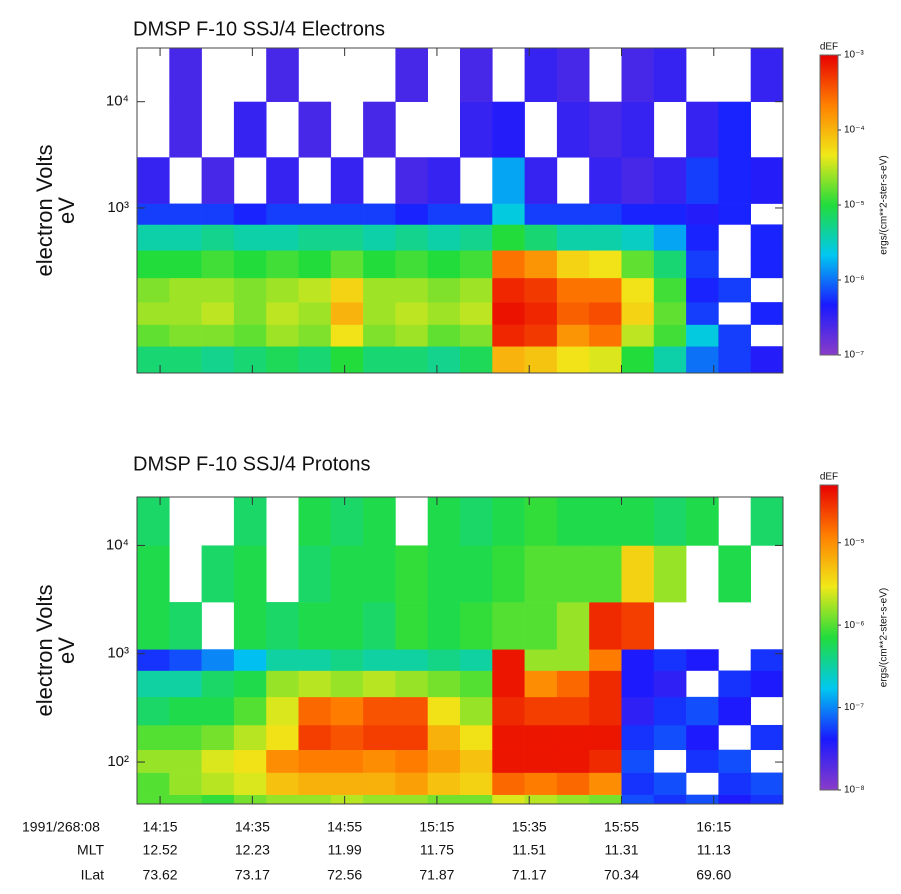 The image size is (901, 894). Describe the element at coordinates (344, 875) in the screenshot. I see `x-row-value: 72.56` at that location.